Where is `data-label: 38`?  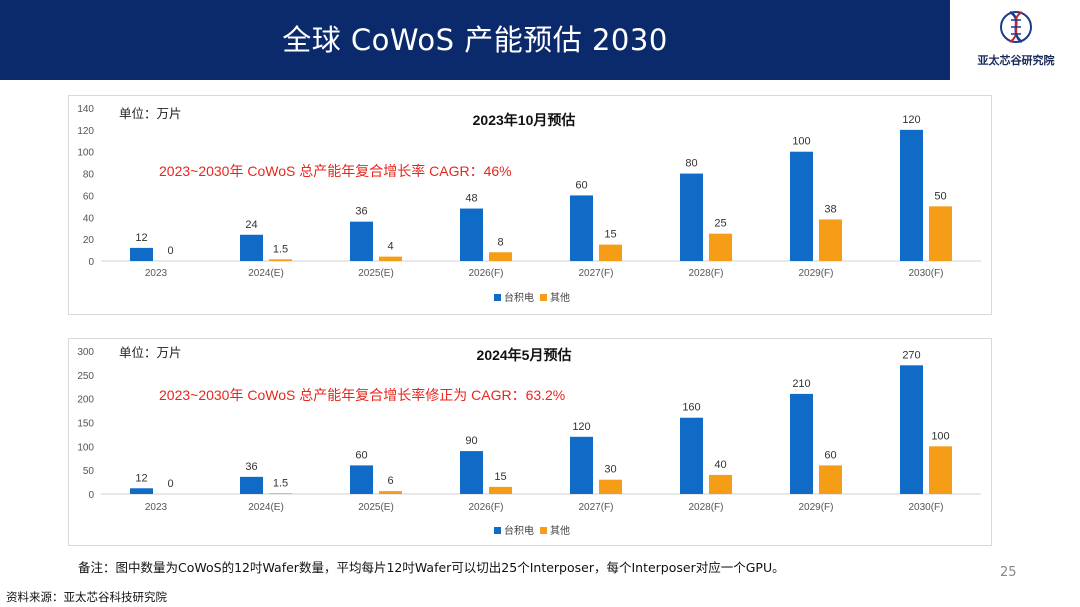 data-label: 38 is located at coordinates (830, 209).